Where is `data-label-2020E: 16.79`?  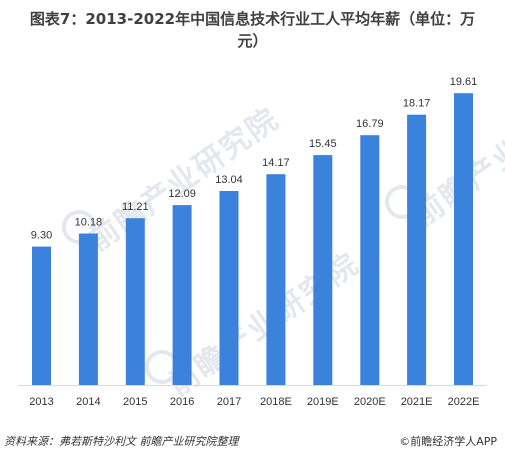 data-label-2020E: 16.79 is located at coordinates (370, 124).